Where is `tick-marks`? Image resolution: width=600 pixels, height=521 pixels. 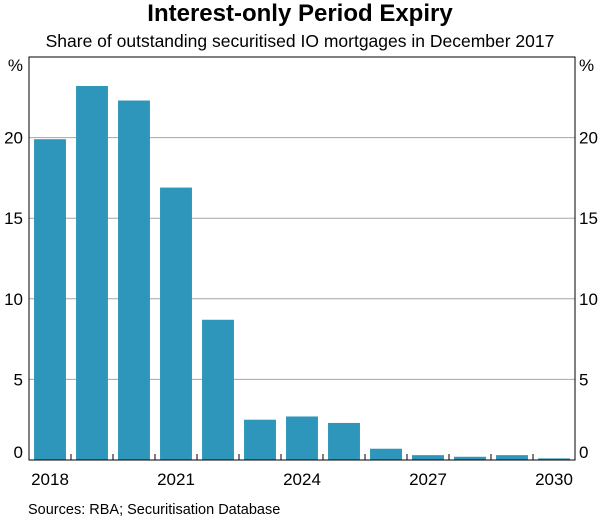 tick-marks is located at coordinates (302, 457).